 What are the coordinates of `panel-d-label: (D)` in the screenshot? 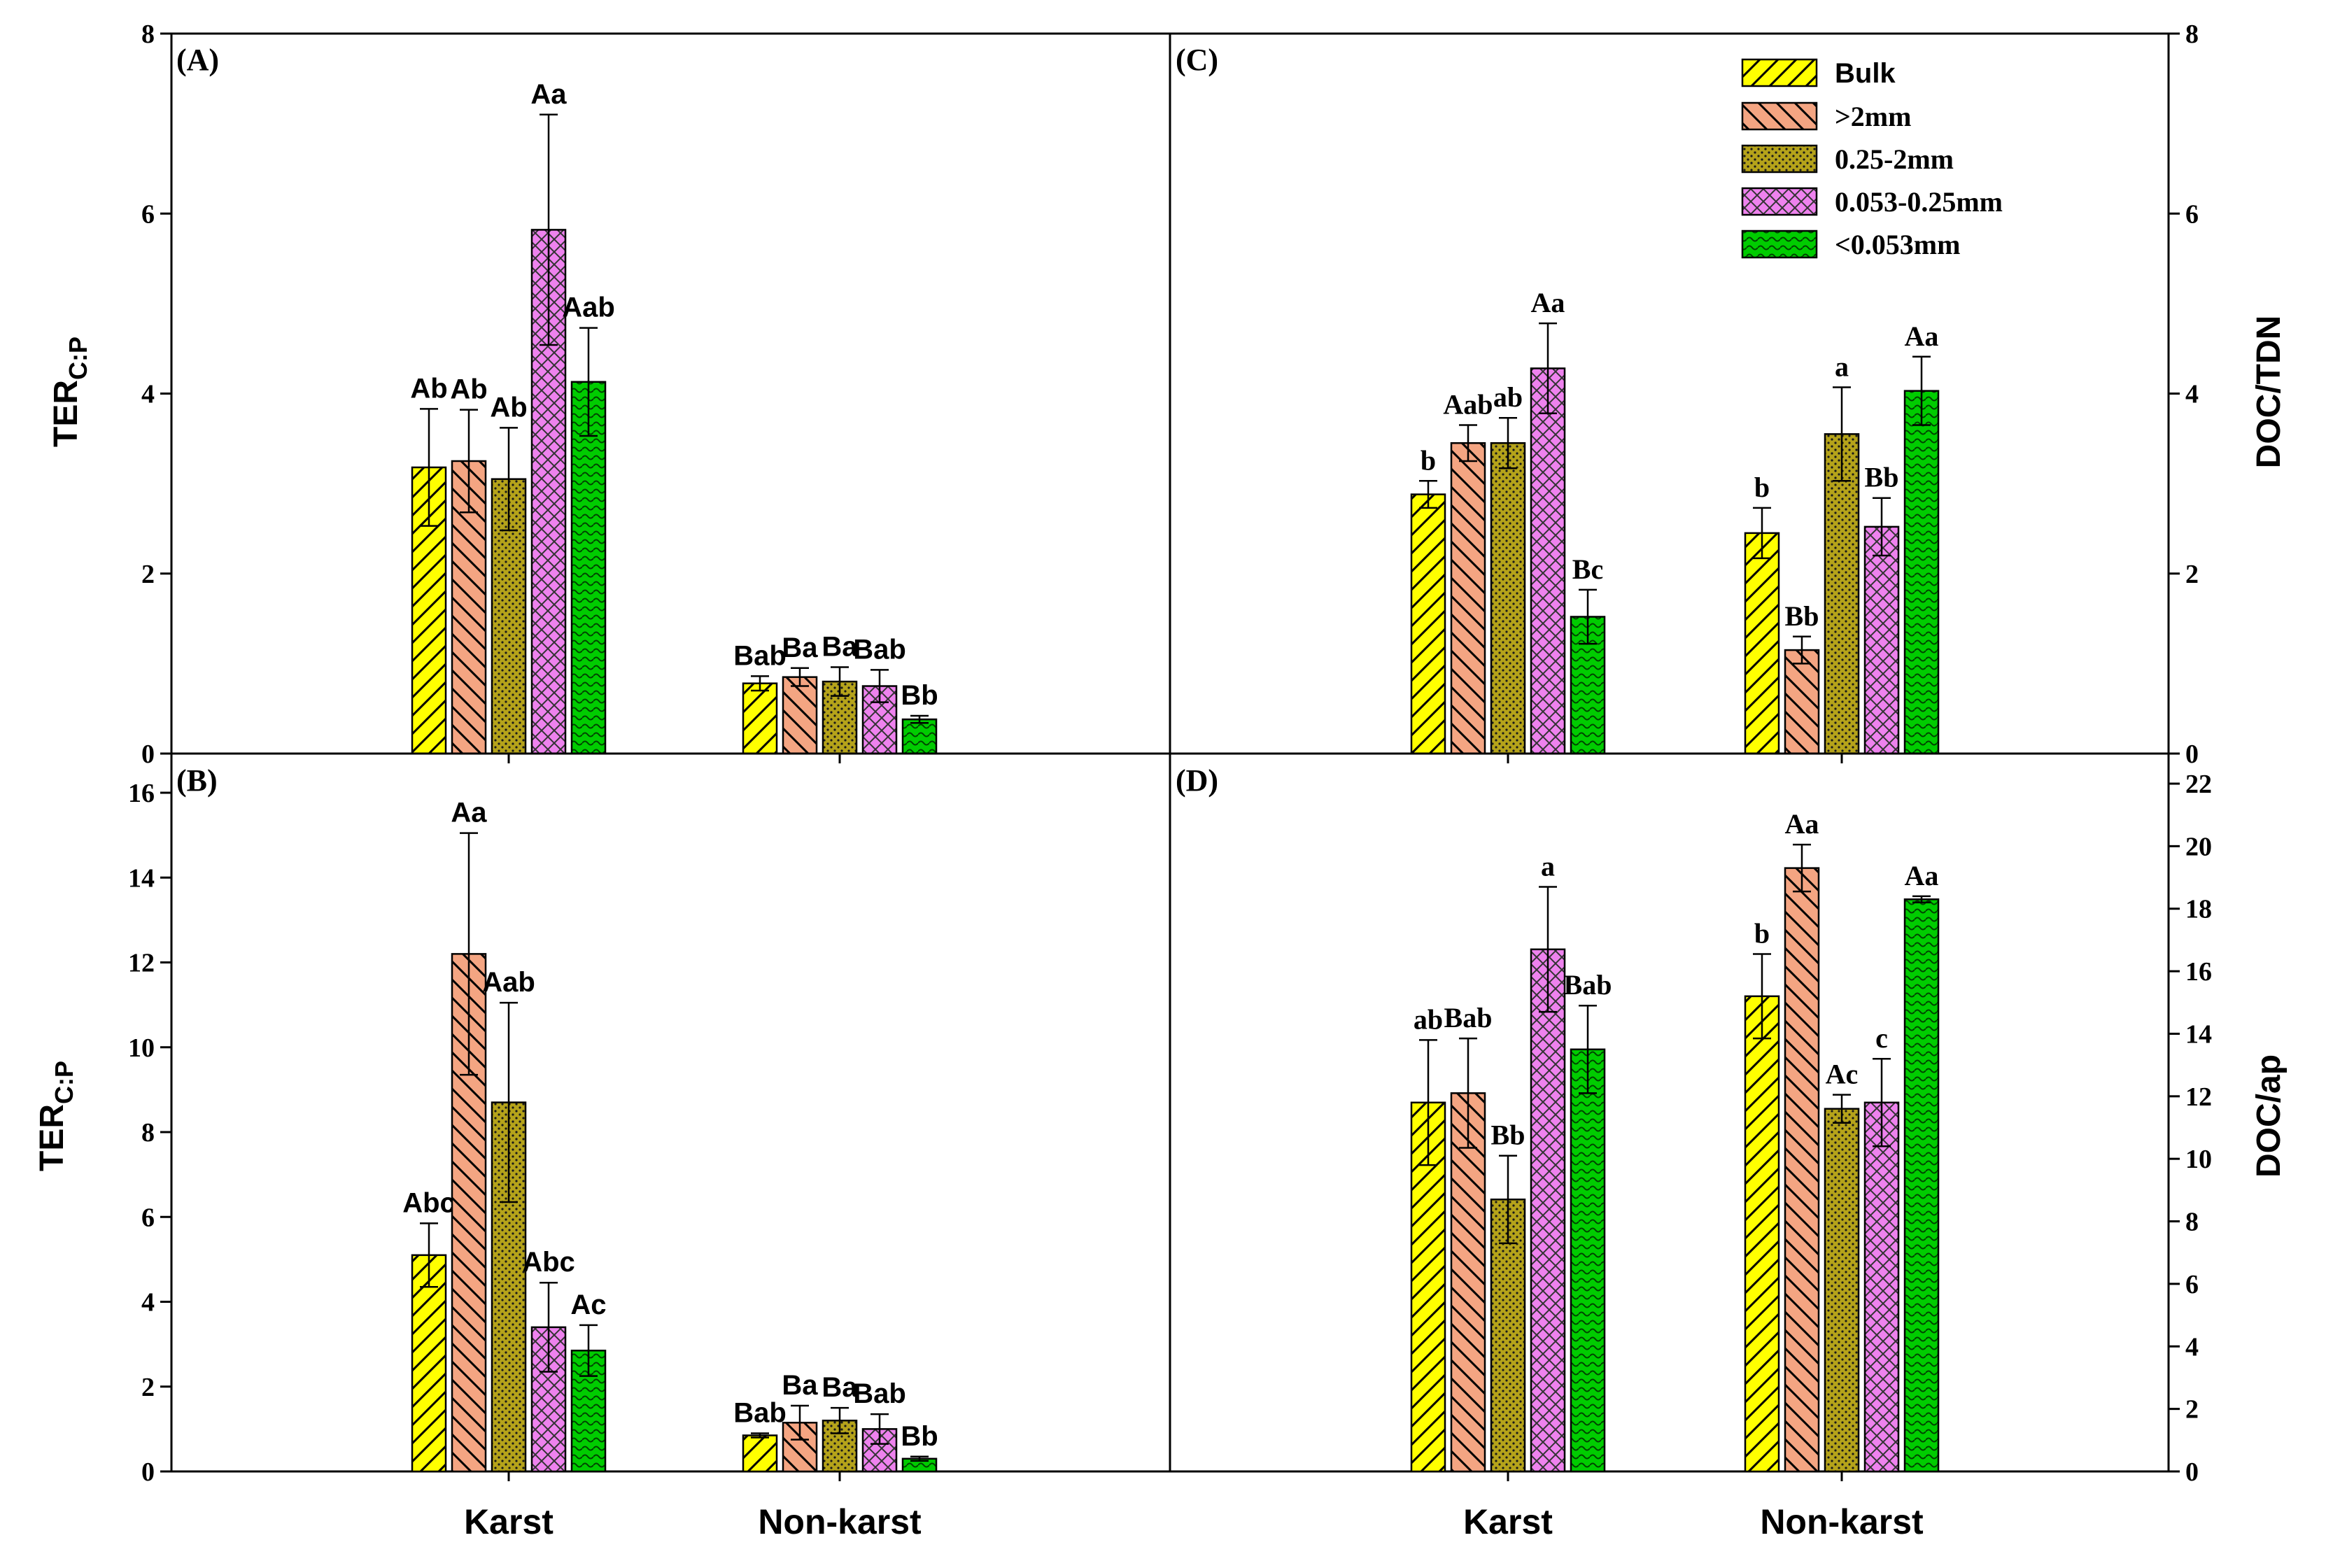 It's located at (1197, 780).